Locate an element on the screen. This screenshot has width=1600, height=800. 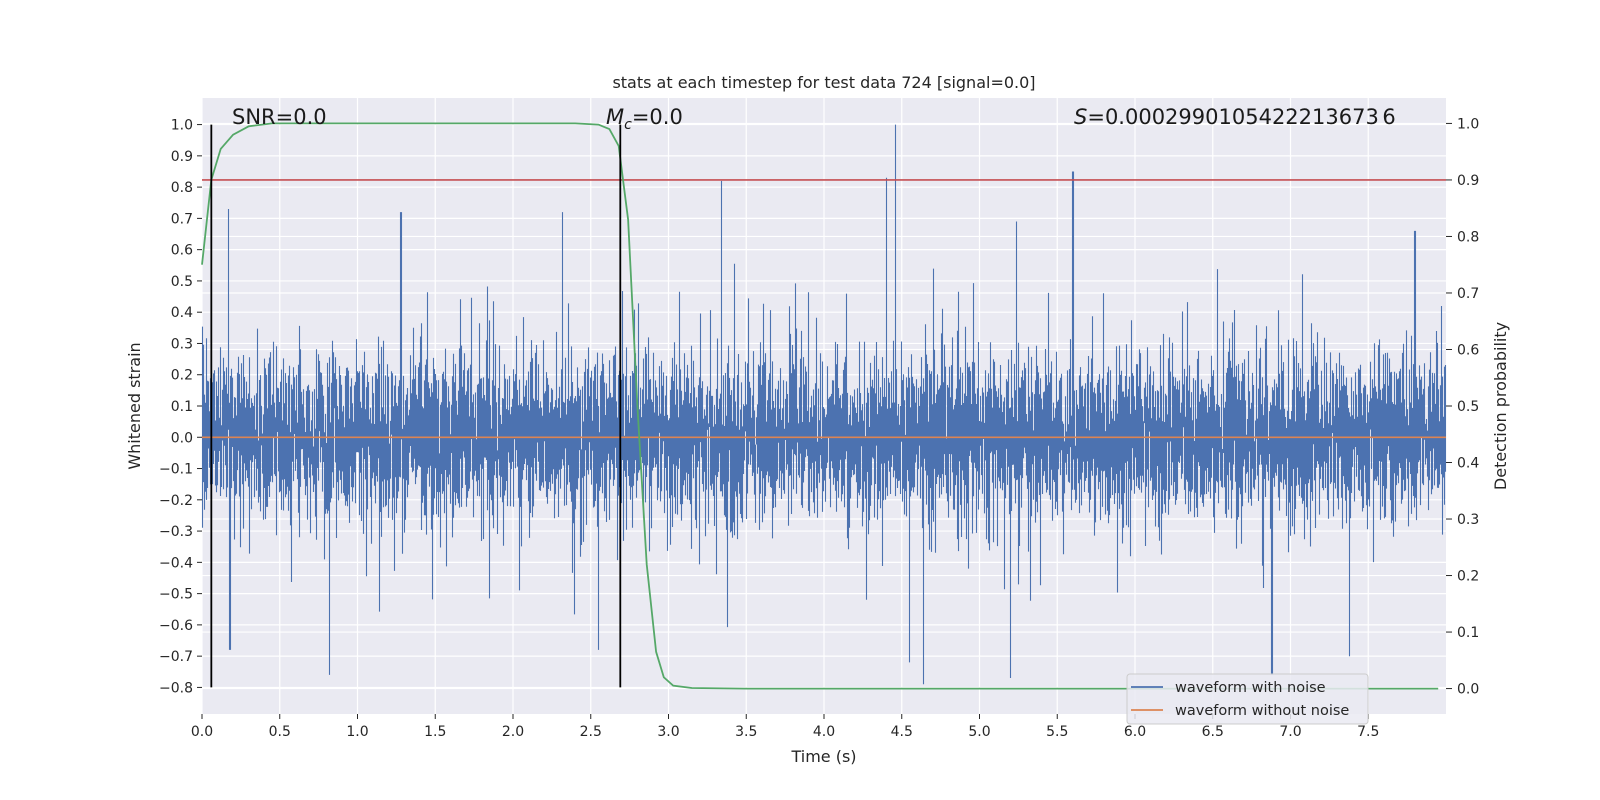
y-tick-label: 1.0 is located at coordinates (182, 126).